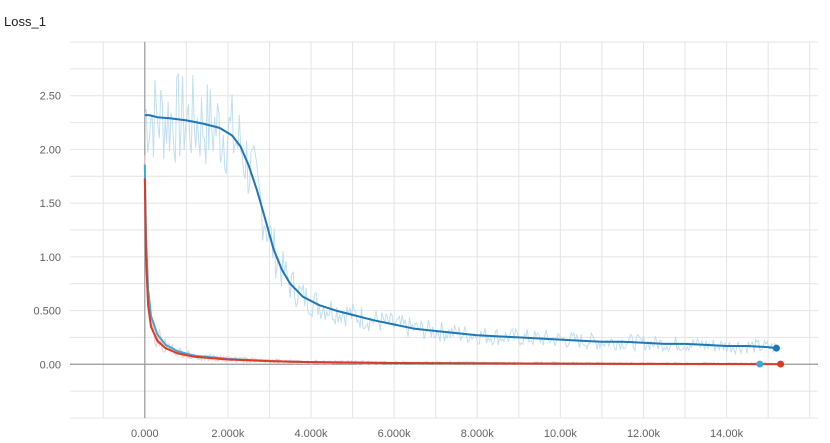 The width and height of the screenshot is (830, 443). Describe the element at coordinates (727, 434) in the screenshot. I see `x-tick-label: 14.00k` at that location.